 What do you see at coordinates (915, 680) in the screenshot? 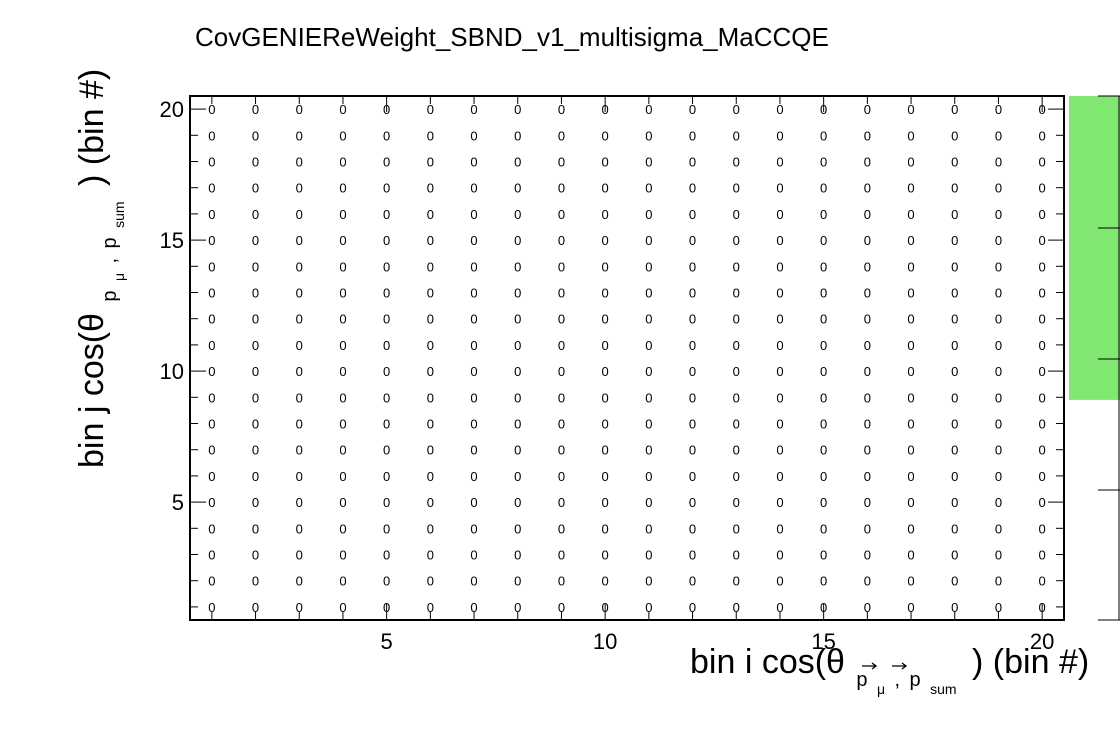
I see `x-axis-title-sub2: p` at bounding box center [915, 680].